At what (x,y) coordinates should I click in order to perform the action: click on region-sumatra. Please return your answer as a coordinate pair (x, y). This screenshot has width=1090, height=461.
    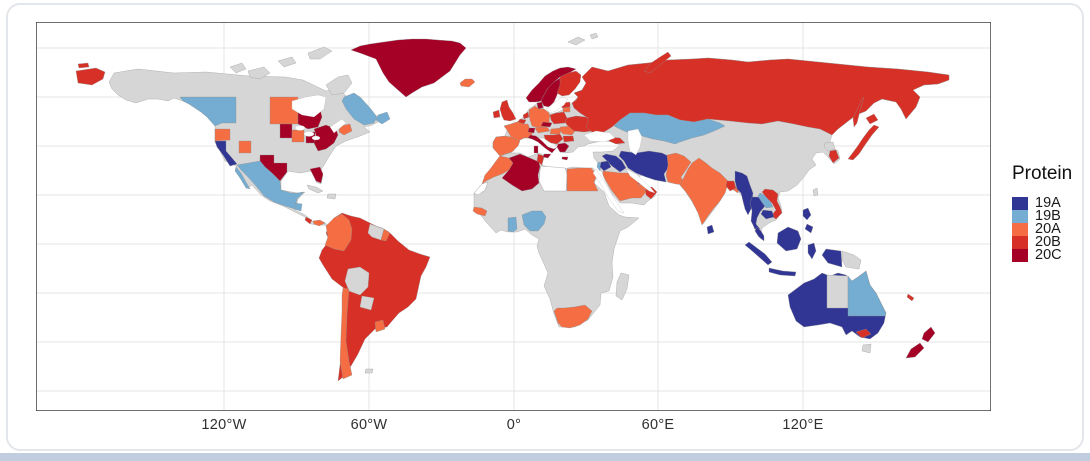
    Looking at the image, I should click on (758, 253).